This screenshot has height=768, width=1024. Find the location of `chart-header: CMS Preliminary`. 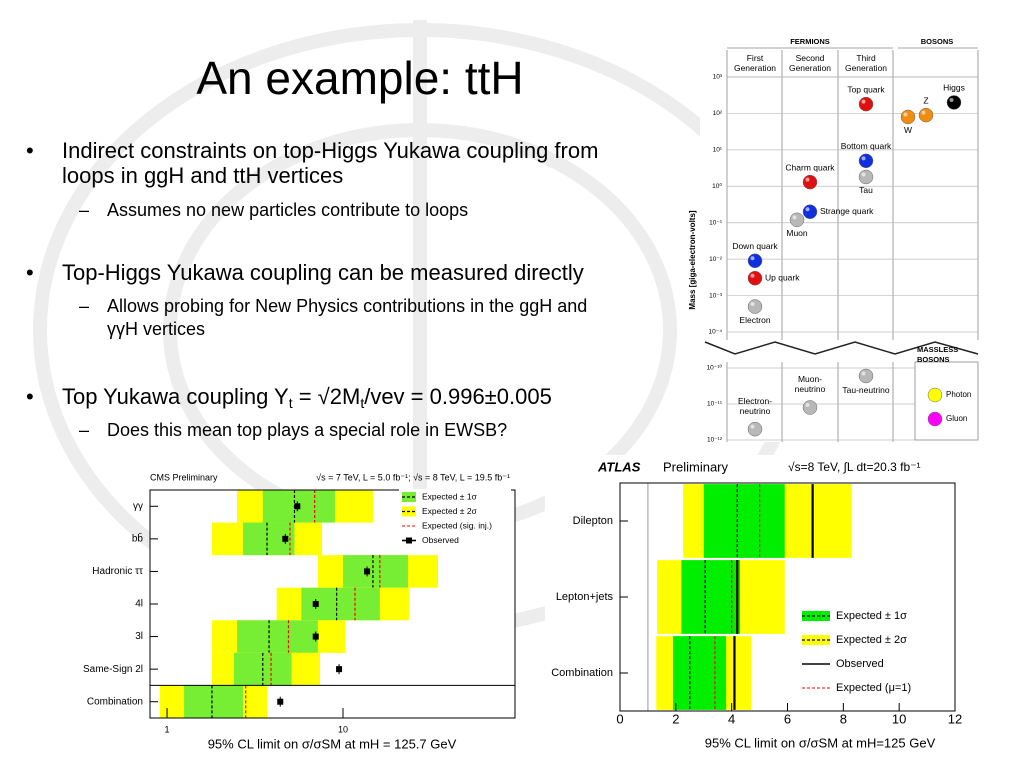

chart-header: CMS Preliminary is located at coordinates (184, 477).